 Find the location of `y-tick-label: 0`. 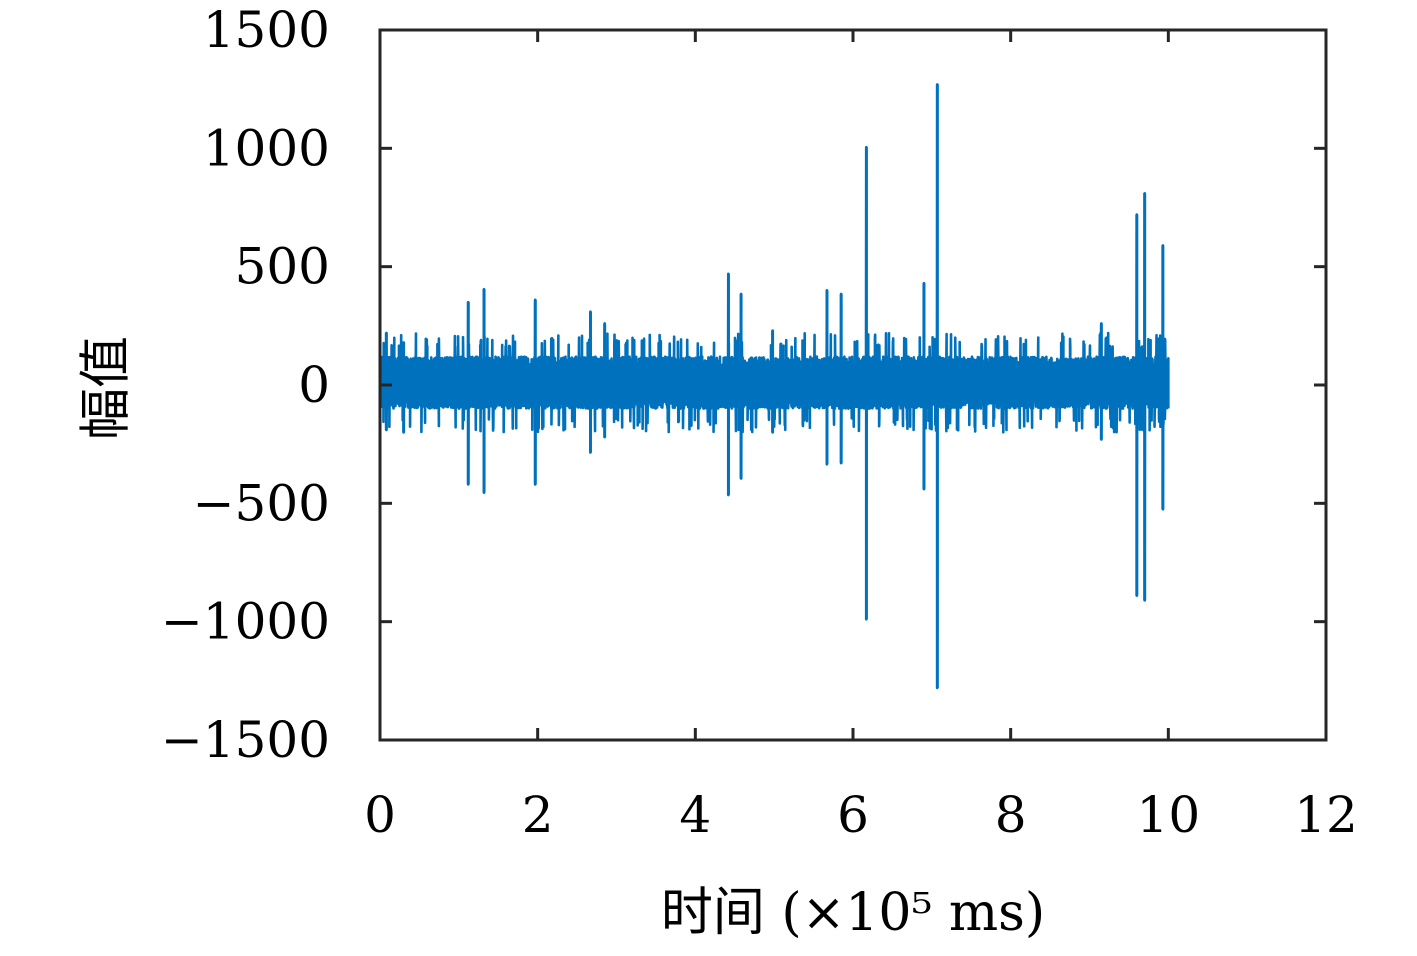

y-tick-label: 0 is located at coordinates (314, 385).